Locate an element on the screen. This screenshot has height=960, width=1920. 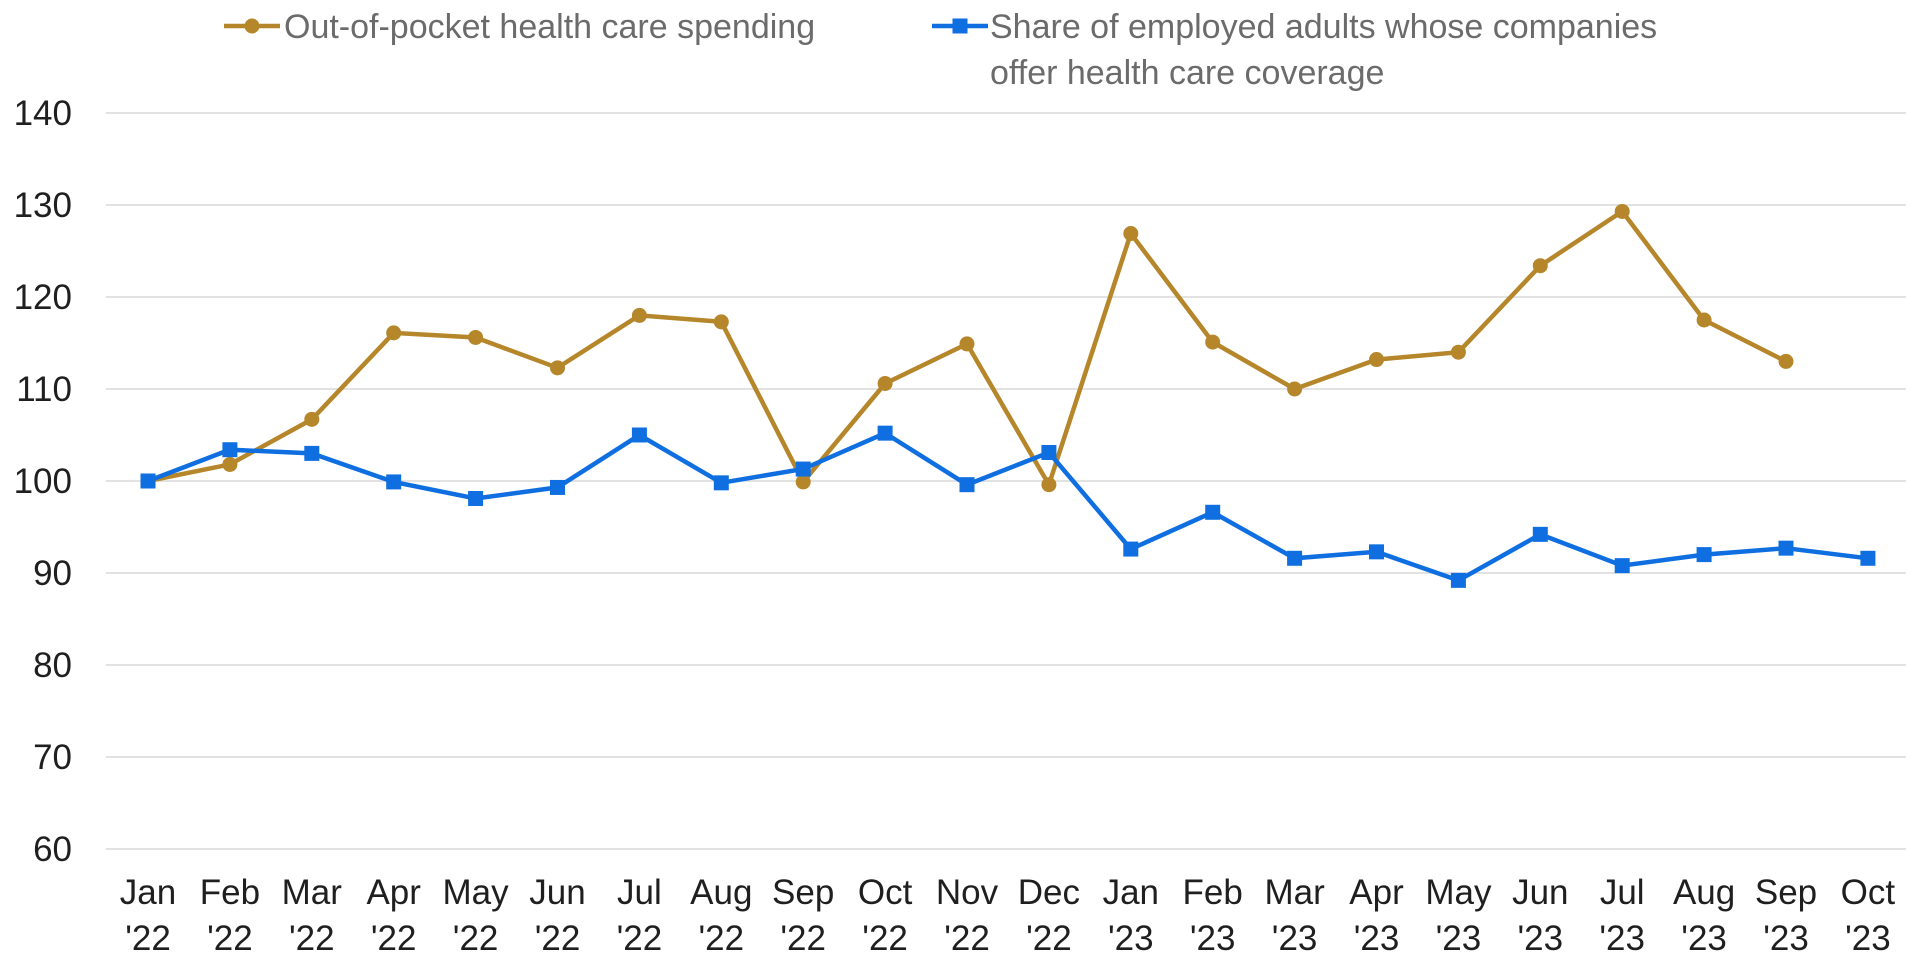
x-tick-label: Jul '22 is located at coordinates (640, 915).